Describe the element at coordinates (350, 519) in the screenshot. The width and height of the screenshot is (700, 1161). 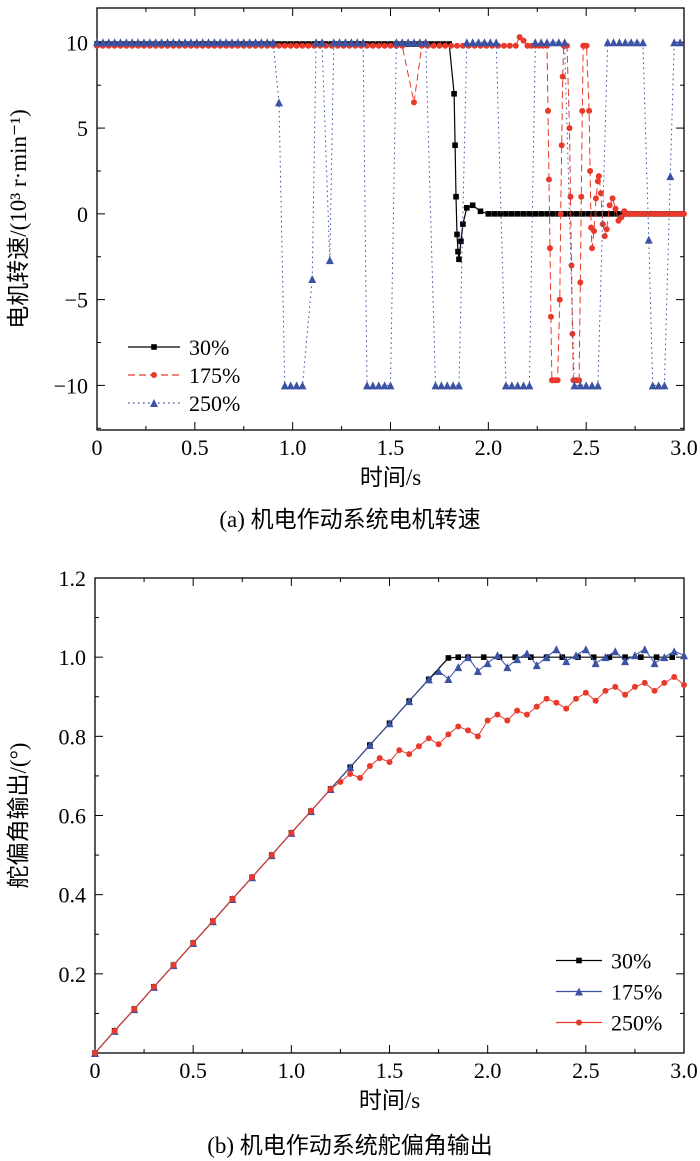
I see `caption-chart-a: (a) 机电作动系统电机转速` at that location.